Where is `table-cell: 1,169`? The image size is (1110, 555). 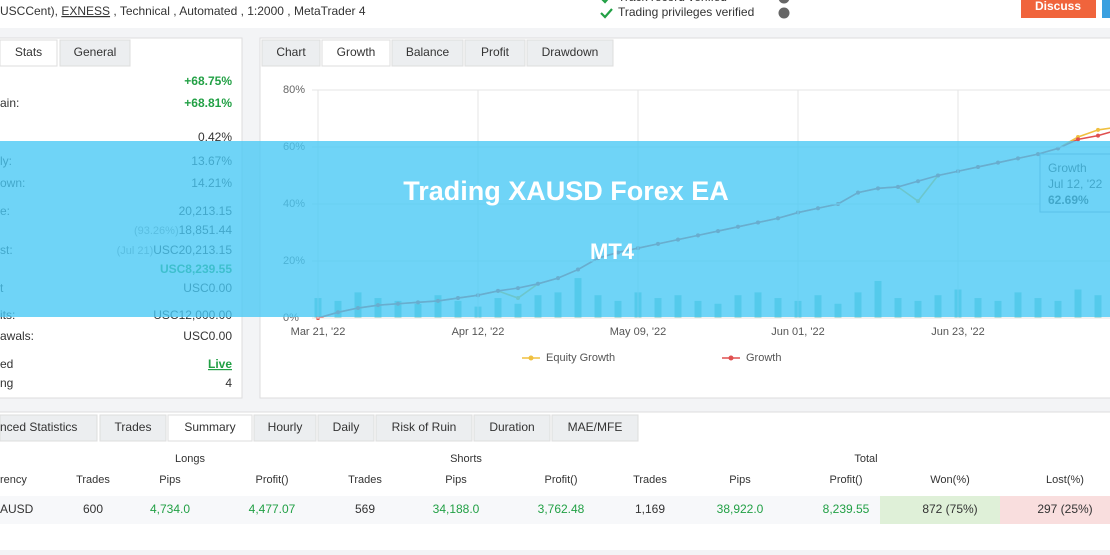
table-cell: 1,169 is located at coordinates (650, 509).